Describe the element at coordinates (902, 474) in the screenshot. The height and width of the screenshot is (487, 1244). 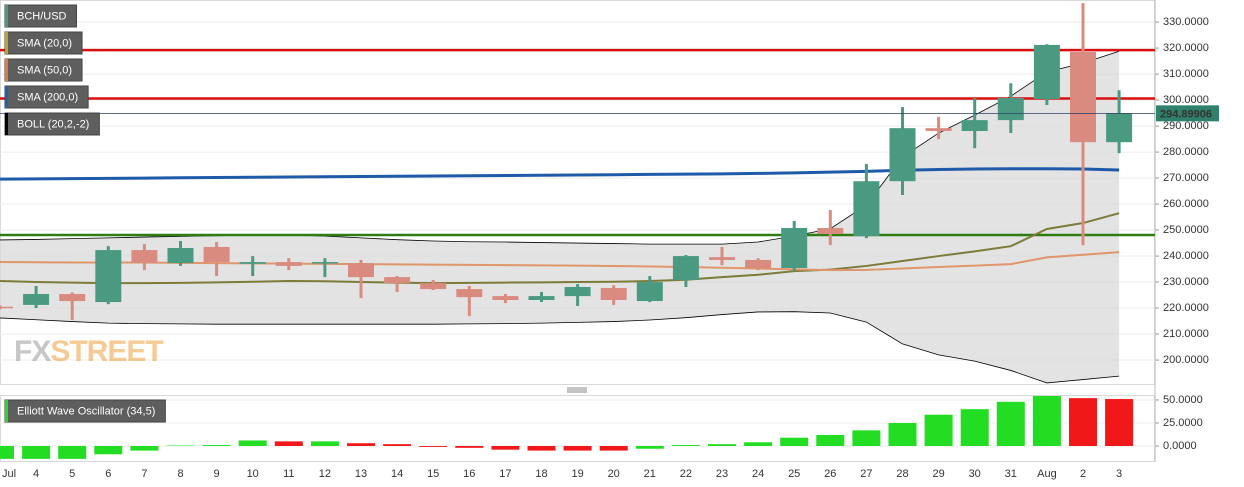
I see `x-tick-label: 28` at that location.